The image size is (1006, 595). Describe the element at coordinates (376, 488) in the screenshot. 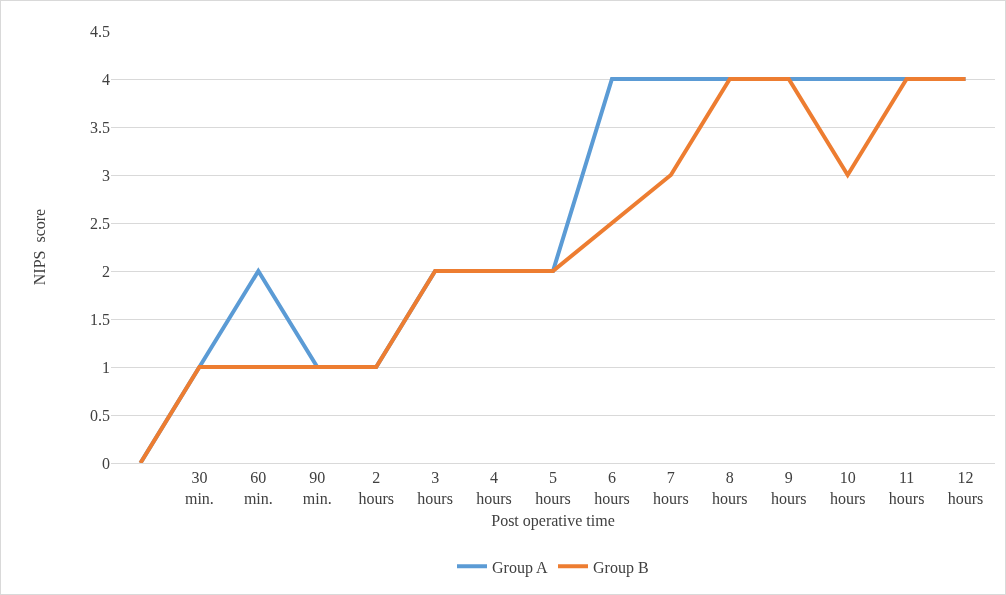

I see `x-tick-label: 2 hours` at that location.